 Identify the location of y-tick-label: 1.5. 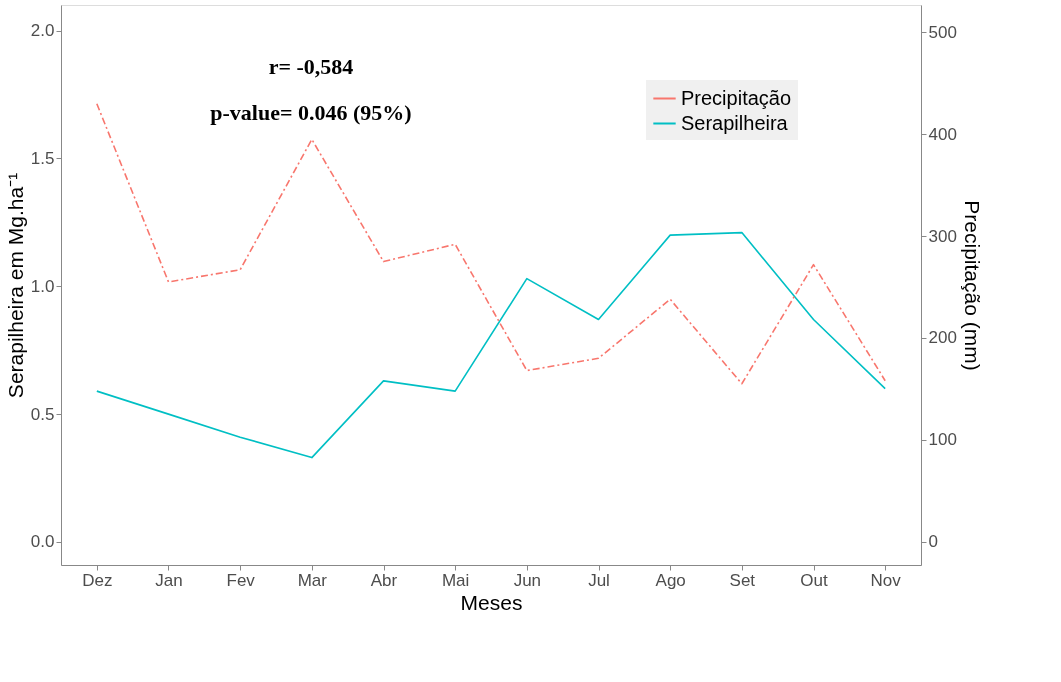
(42, 158).